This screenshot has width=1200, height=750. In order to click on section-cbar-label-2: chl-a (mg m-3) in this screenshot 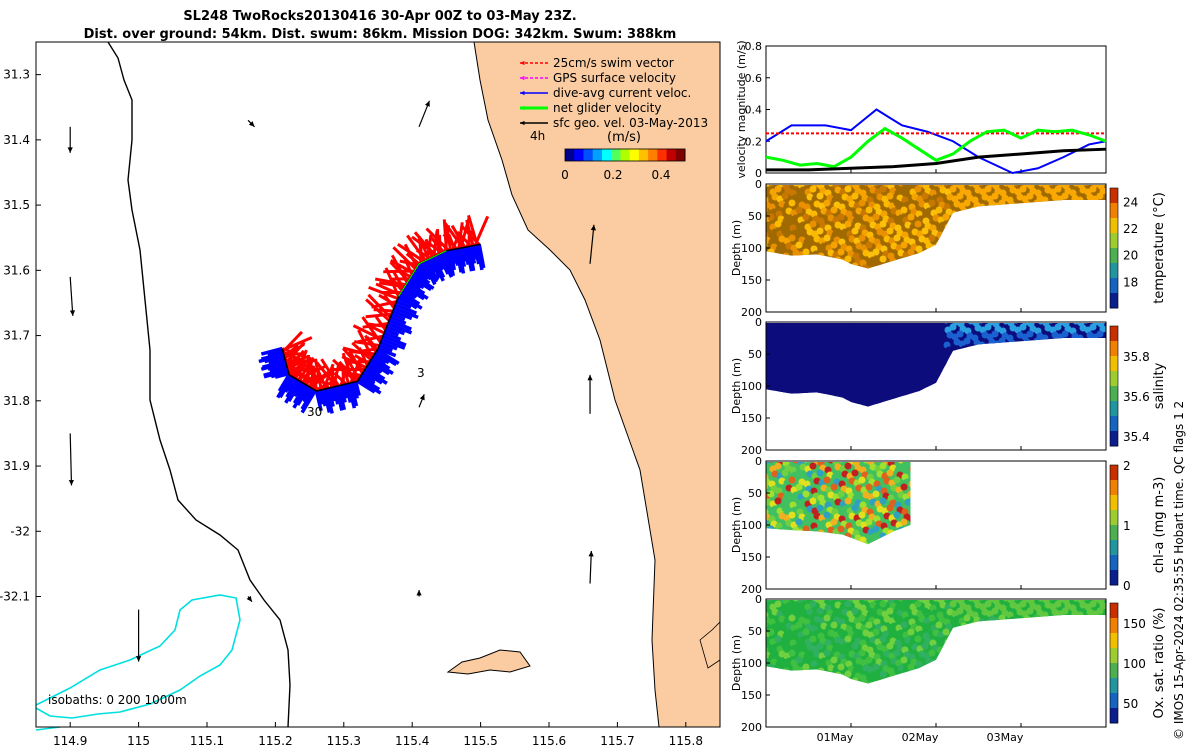, I will do `click(1159, 525)`.